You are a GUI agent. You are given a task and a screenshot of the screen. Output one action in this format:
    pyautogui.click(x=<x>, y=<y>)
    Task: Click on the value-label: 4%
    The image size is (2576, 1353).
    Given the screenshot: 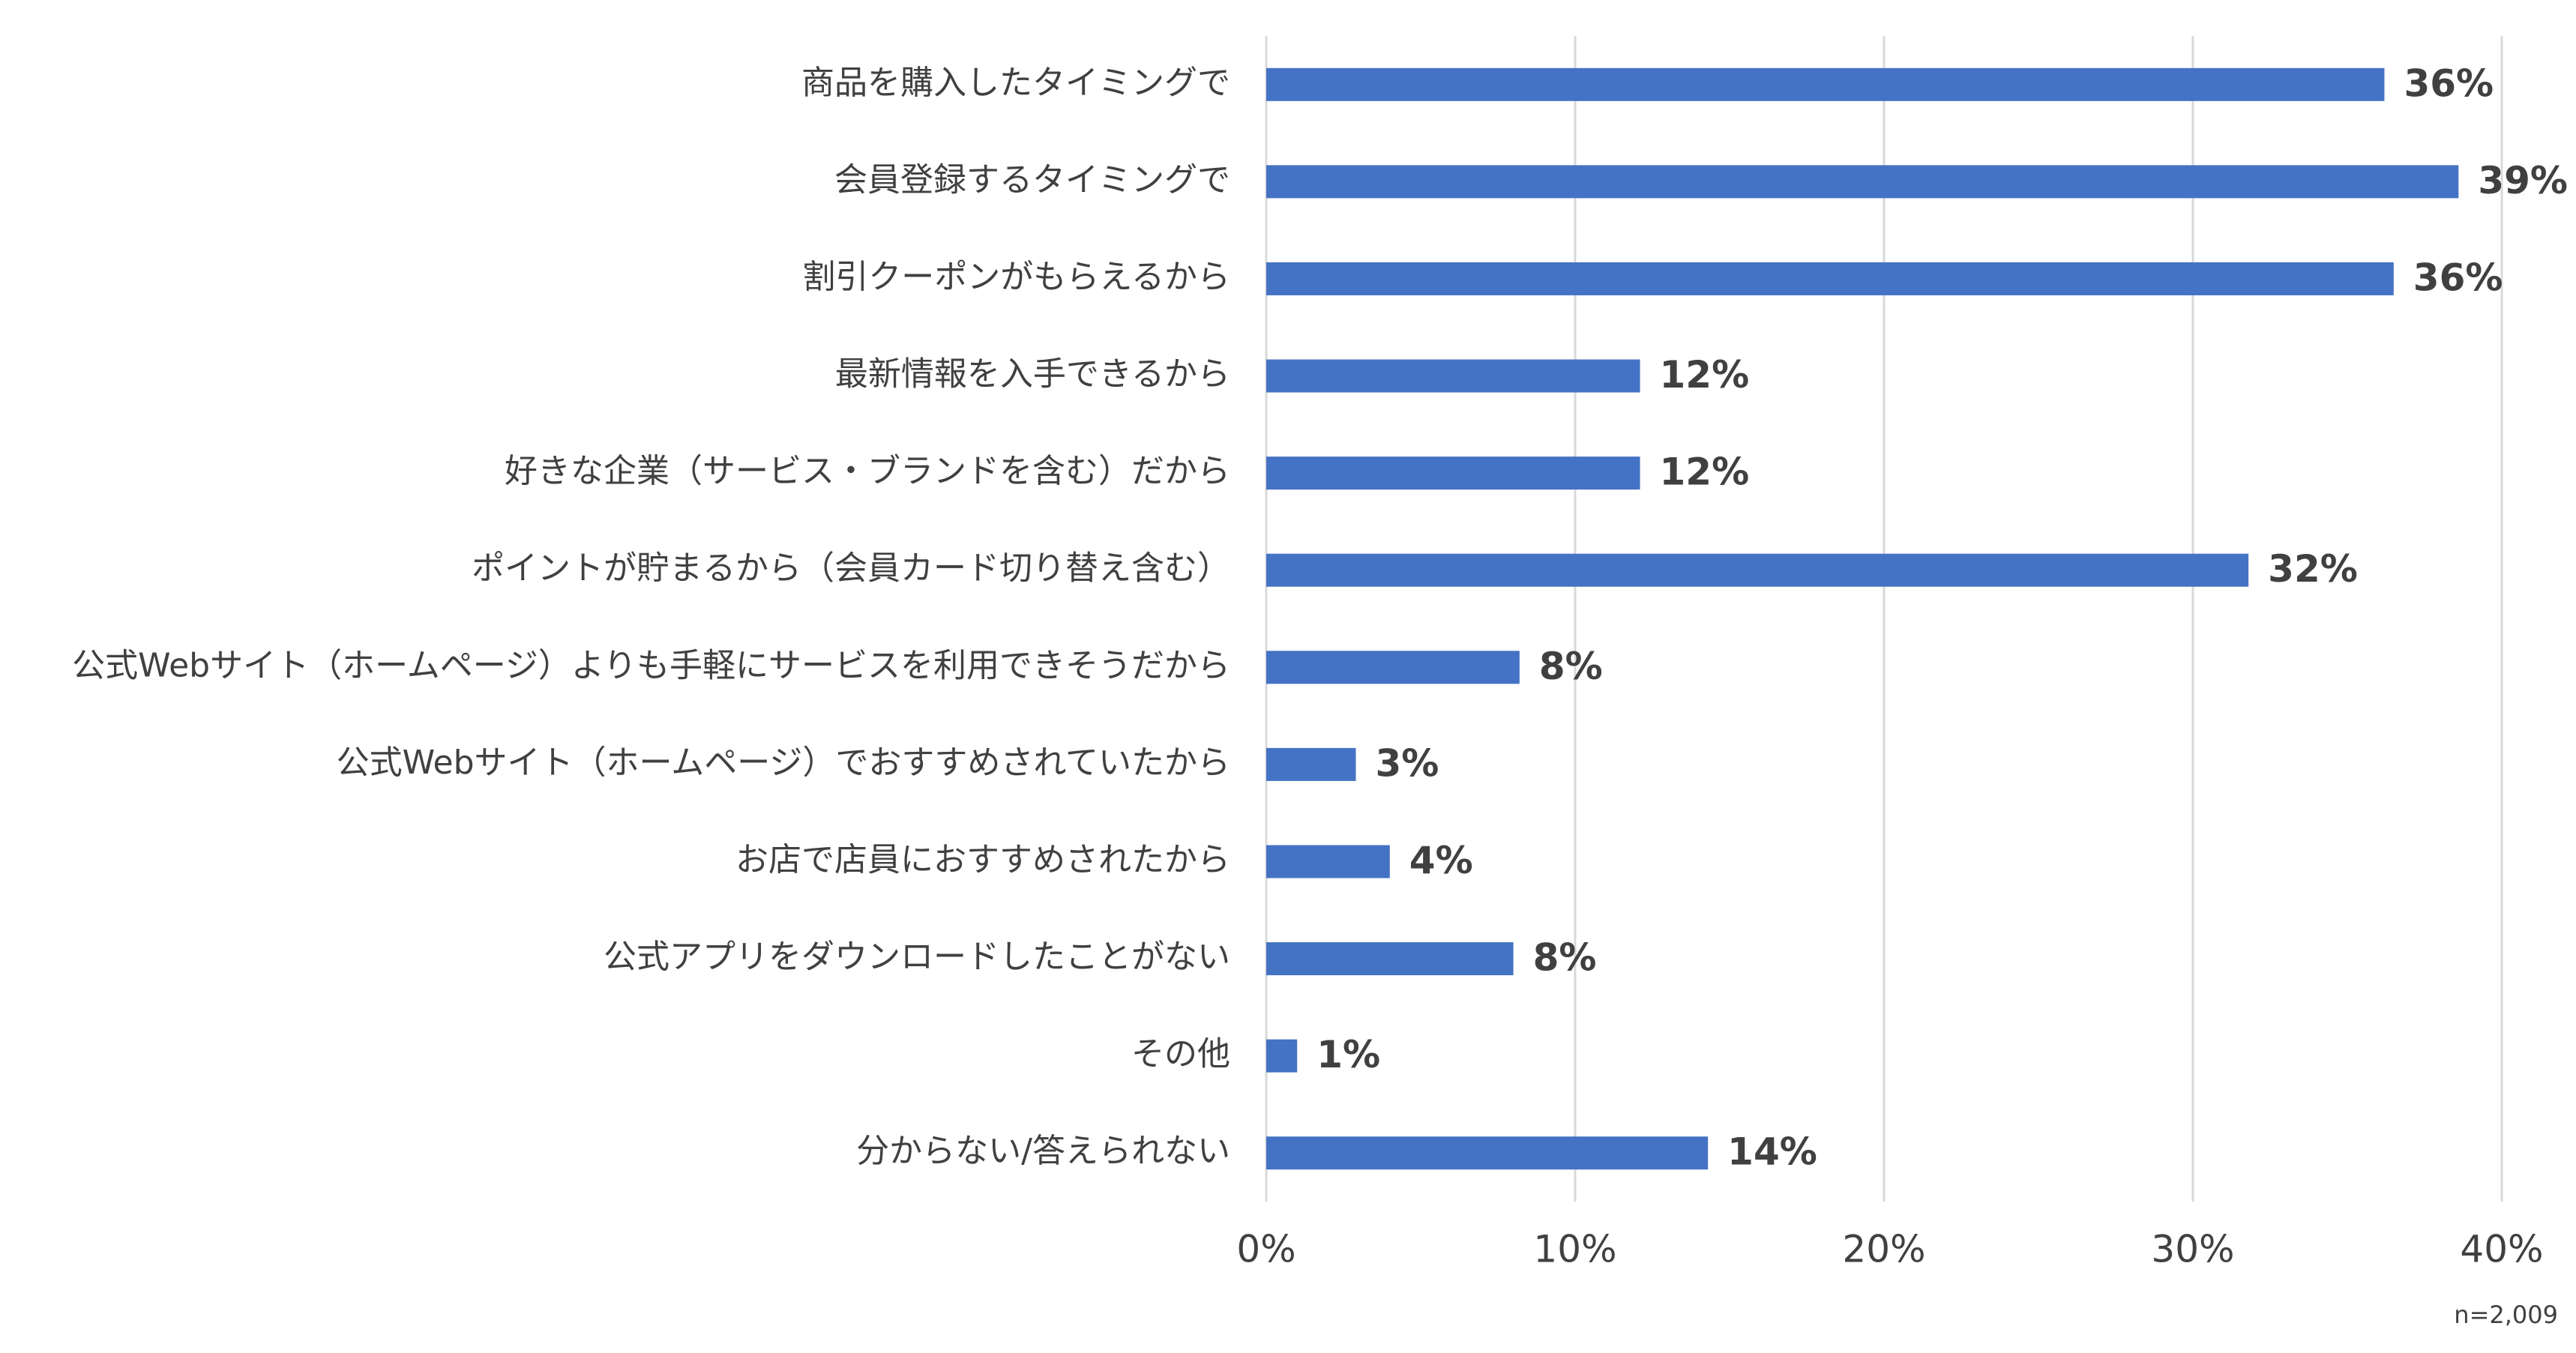 What is the action you would take?
    pyautogui.click(x=1441, y=860)
    